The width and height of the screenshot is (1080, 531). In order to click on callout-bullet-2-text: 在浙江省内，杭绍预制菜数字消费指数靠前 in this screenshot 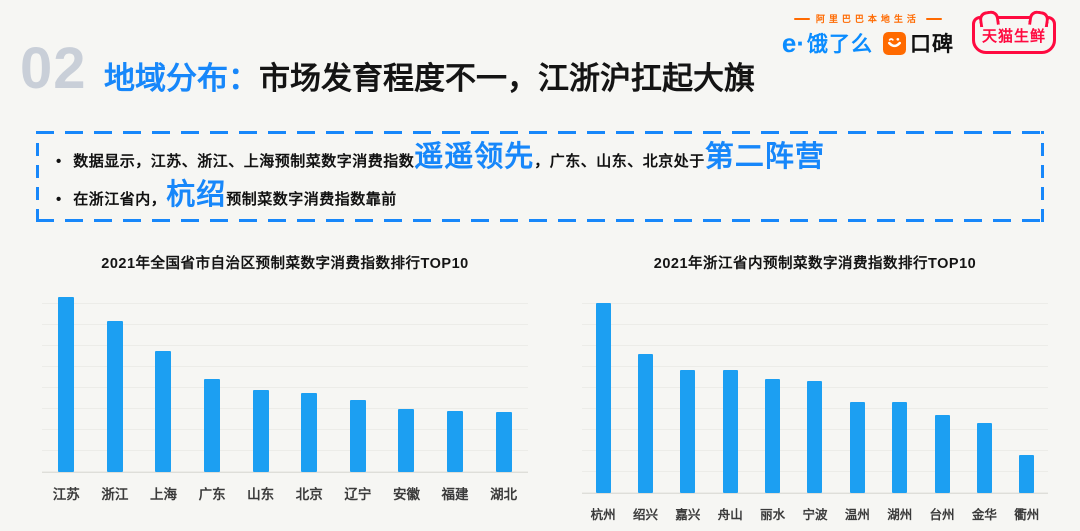, I will do `click(235, 195)`.